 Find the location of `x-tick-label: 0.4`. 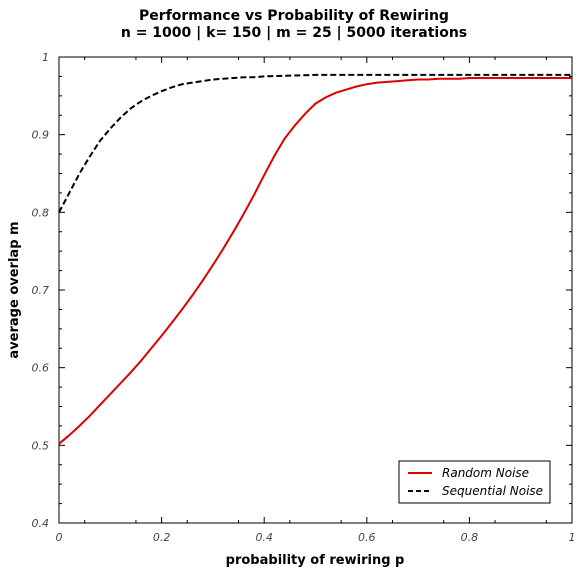

x-tick-label: 0.4 is located at coordinates (264, 537).